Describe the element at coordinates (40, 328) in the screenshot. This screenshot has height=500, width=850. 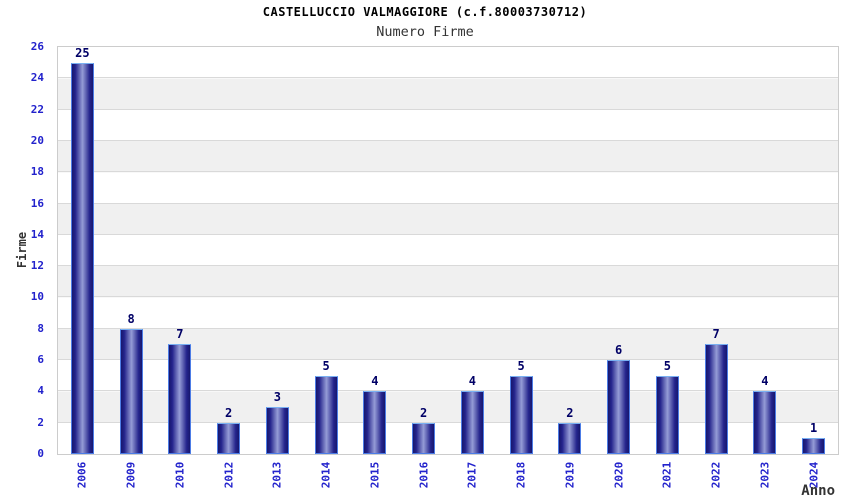
I see `y-tick-label: 8` at that location.